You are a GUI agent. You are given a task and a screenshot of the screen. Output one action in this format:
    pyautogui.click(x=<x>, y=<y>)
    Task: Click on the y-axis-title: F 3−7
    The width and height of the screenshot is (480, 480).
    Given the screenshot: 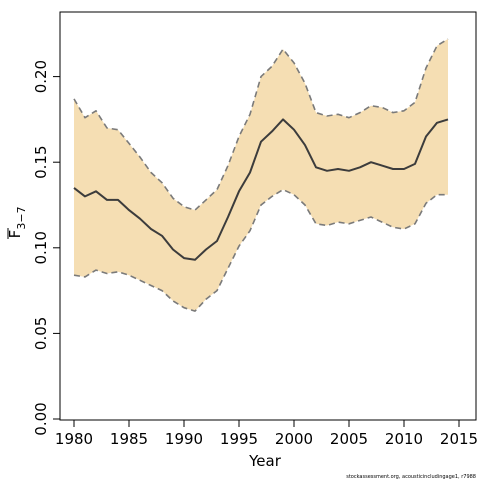 What is the action you would take?
    pyautogui.click(x=17, y=222)
    